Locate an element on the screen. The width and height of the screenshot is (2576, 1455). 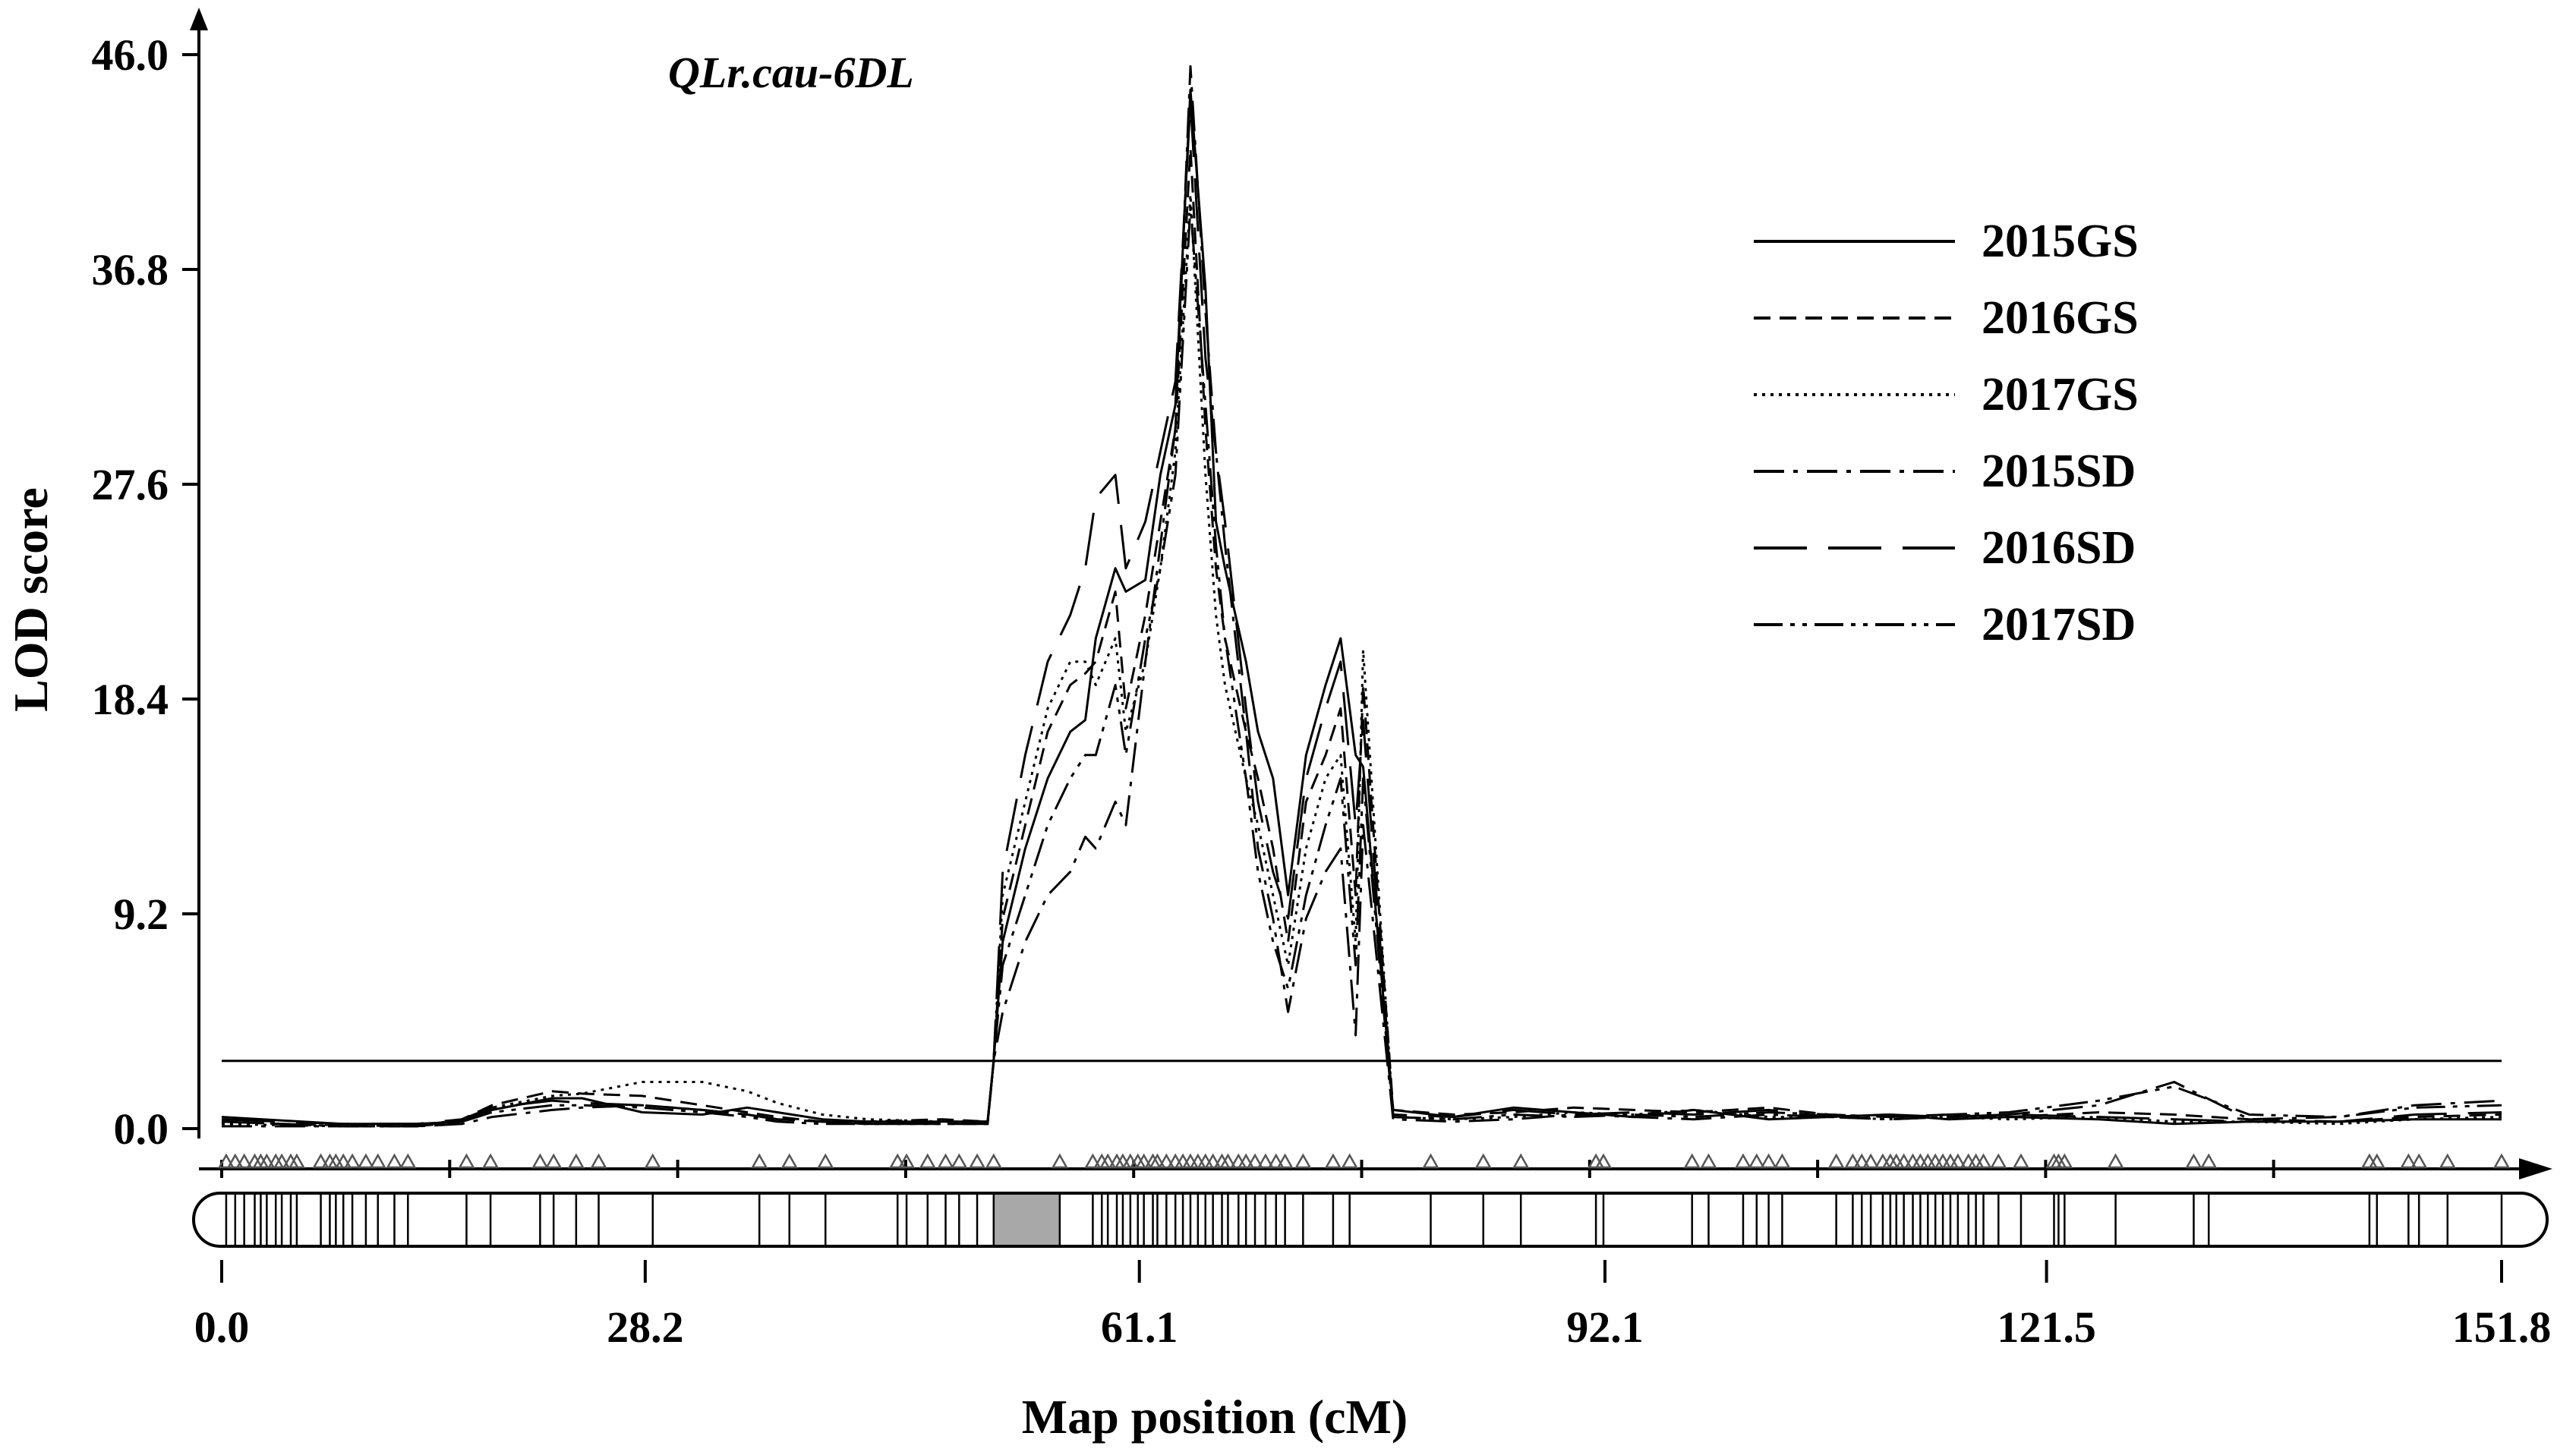
legend: 2015GS 2016GS 2017GS 2015SD 2016SD 2017SD is located at coordinates (1946, 433).